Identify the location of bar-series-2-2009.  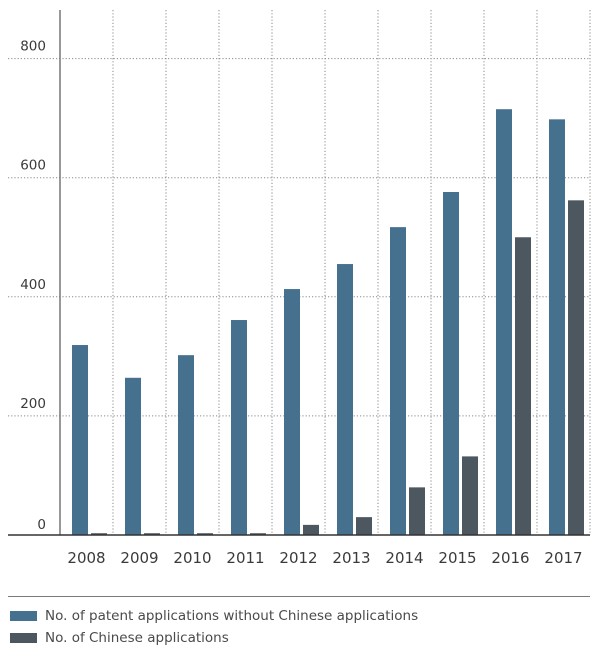
(152, 534).